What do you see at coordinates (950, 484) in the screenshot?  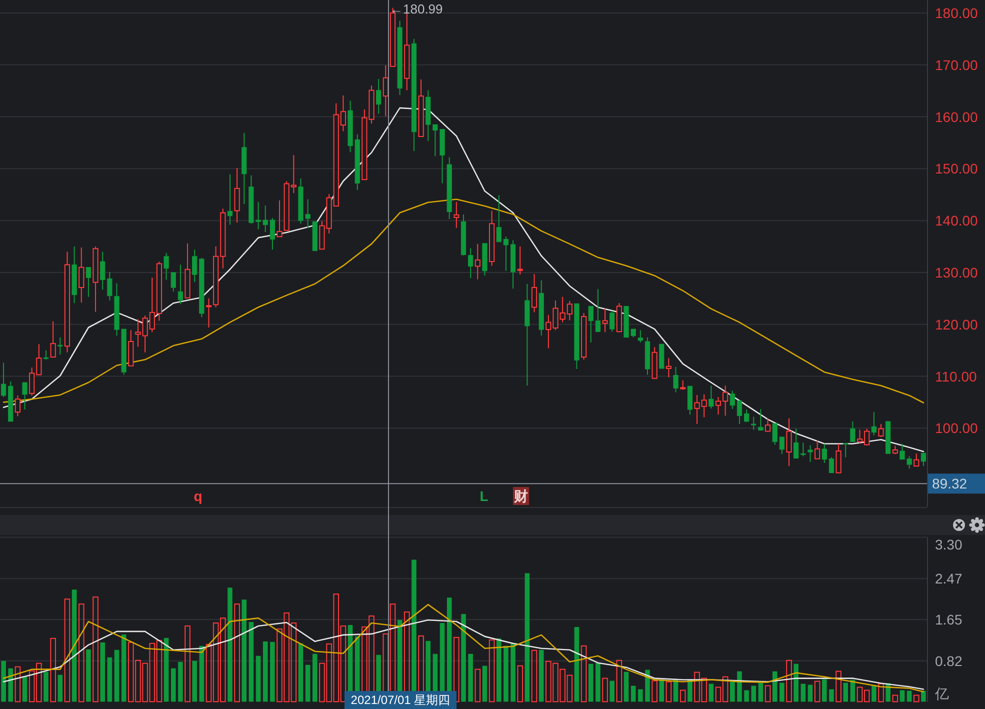 I see `ref-line-label: 89.32` at bounding box center [950, 484].